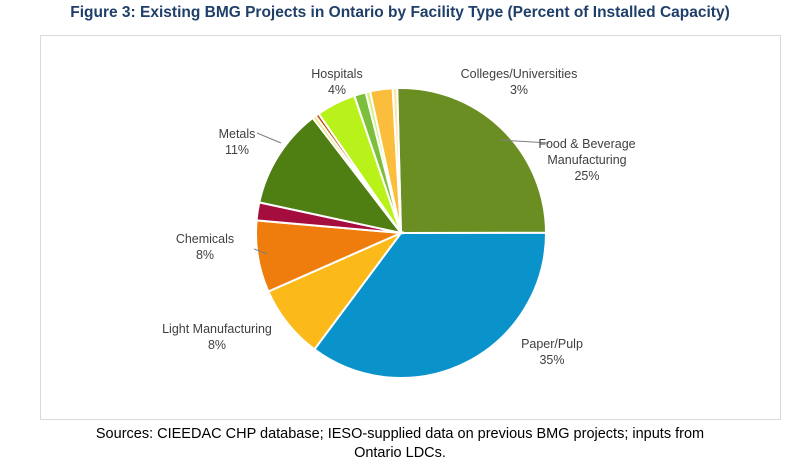  I want to click on leader-line-metals, so click(269, 138).